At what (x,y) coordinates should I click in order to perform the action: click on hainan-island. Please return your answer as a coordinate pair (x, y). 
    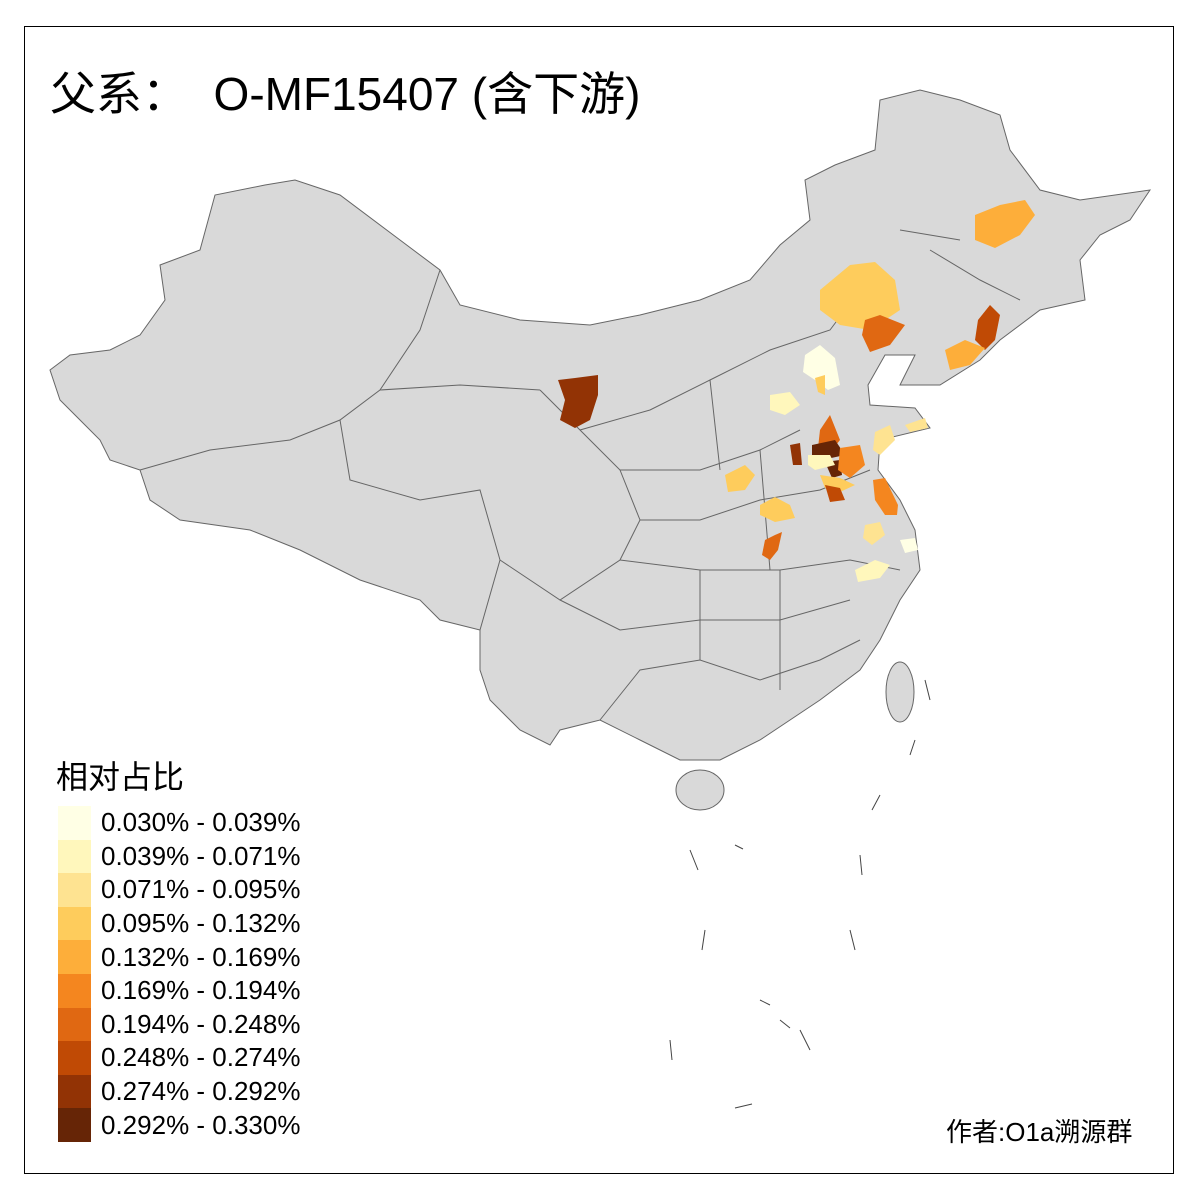
    Looking at the image, I should click on (700, 790).